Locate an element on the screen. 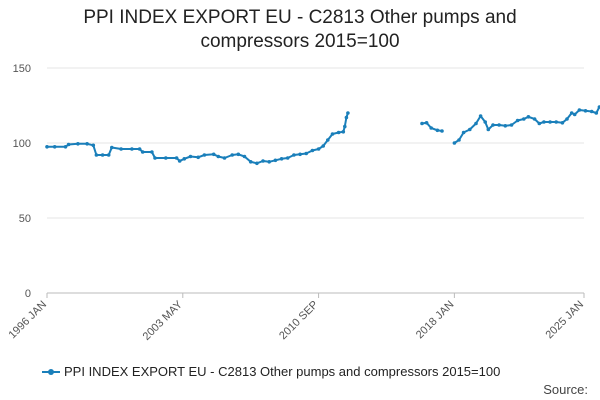 This screenshot has height=400, width=600. legend-line-marker-icon is located at coordinates (51, 372).